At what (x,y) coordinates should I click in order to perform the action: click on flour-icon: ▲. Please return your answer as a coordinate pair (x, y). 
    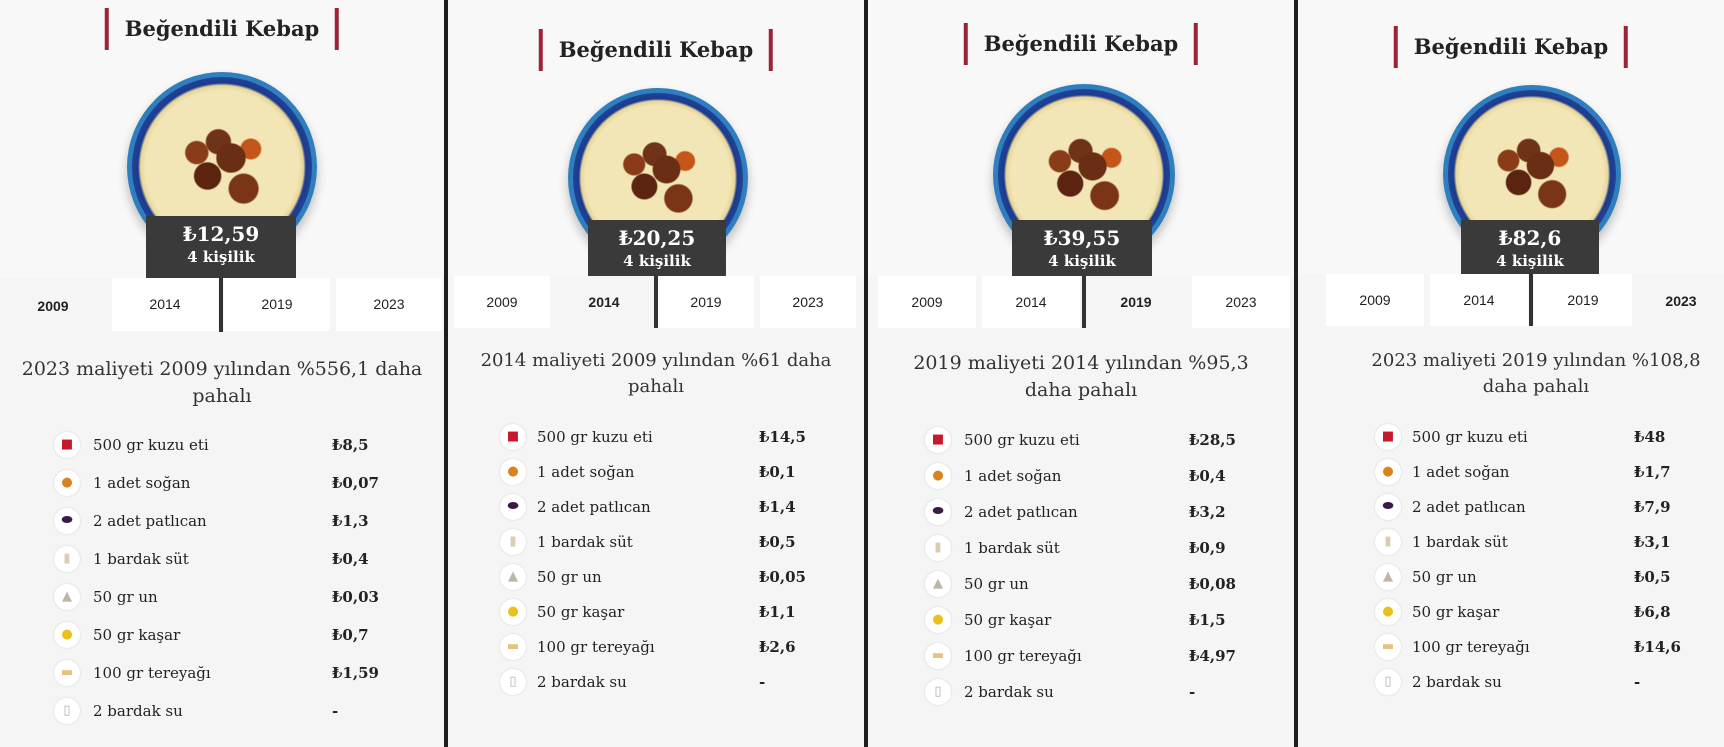
    Looking at the image, I should click on (67, 597).